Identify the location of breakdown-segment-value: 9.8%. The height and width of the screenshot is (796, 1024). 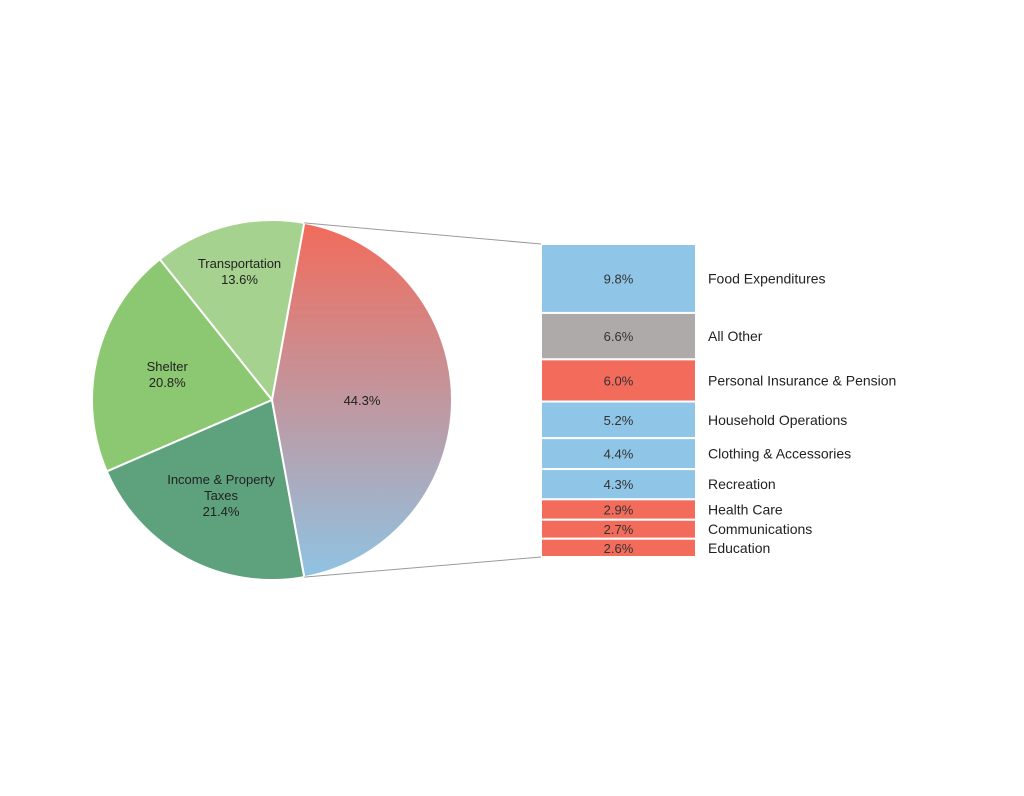
(619, 278).